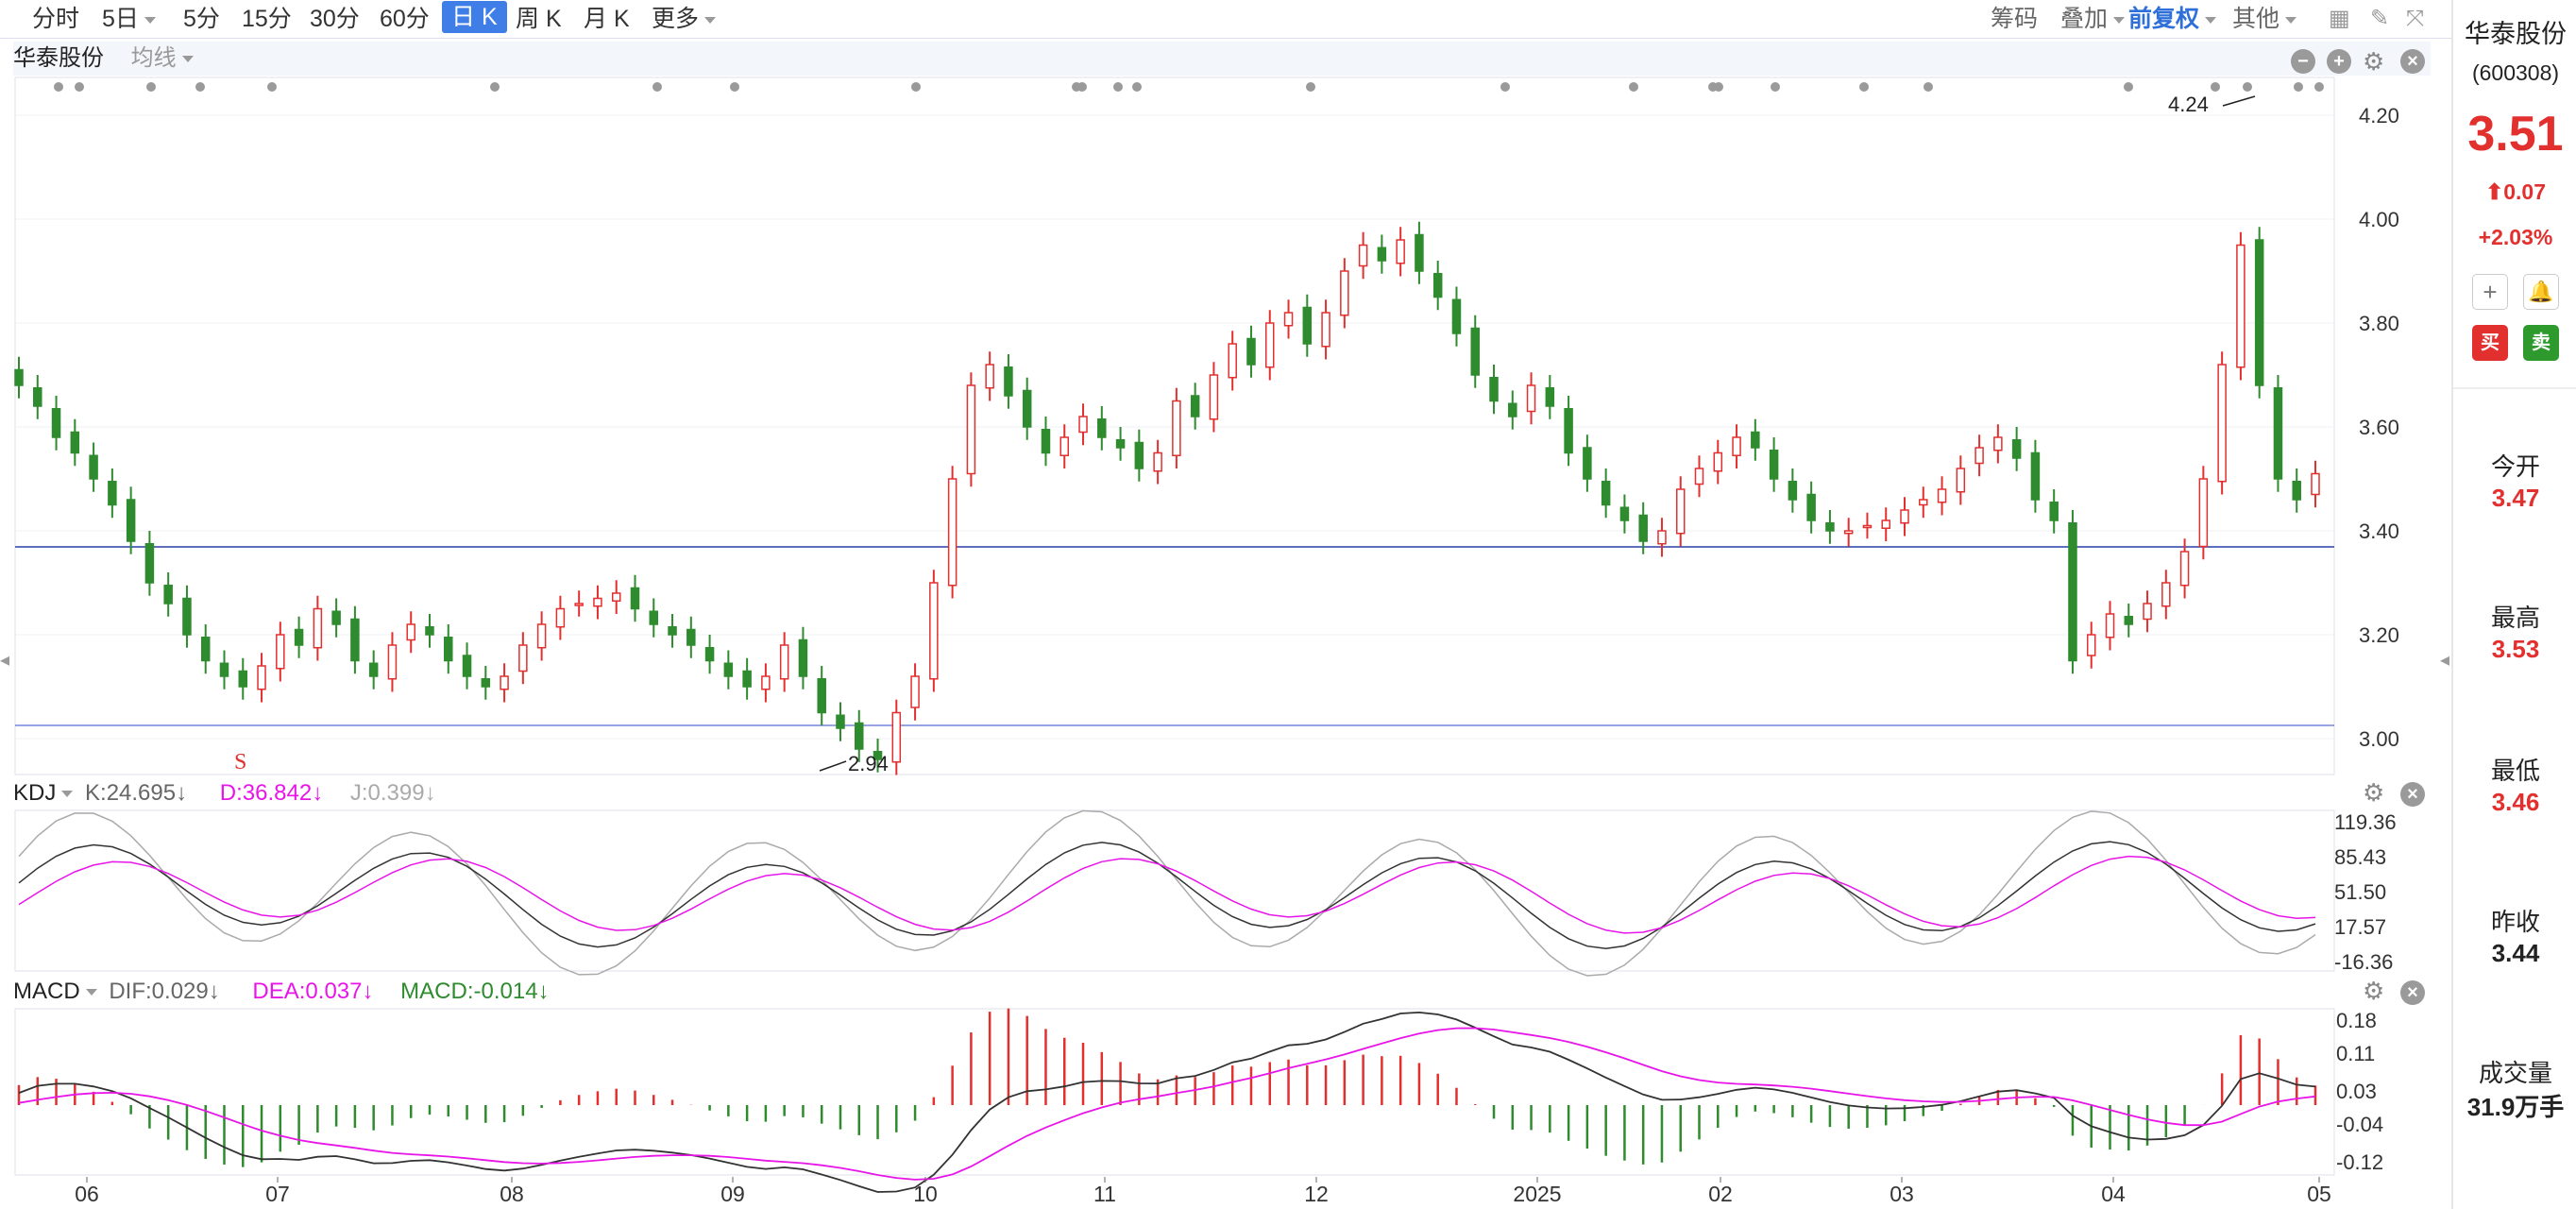 The image size is (2576, 1209). Describe the element at coordinates (2355, 1053) in the screenshot. I see `macd-tick-label: 0.11` at that location.